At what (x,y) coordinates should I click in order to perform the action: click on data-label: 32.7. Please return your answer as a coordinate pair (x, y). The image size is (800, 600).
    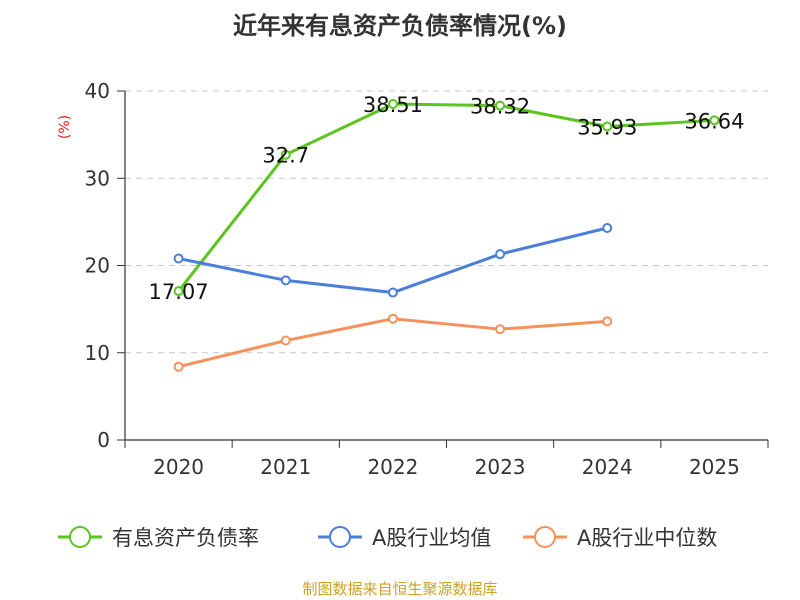
    Looking at the image, I should click on (285, 156).